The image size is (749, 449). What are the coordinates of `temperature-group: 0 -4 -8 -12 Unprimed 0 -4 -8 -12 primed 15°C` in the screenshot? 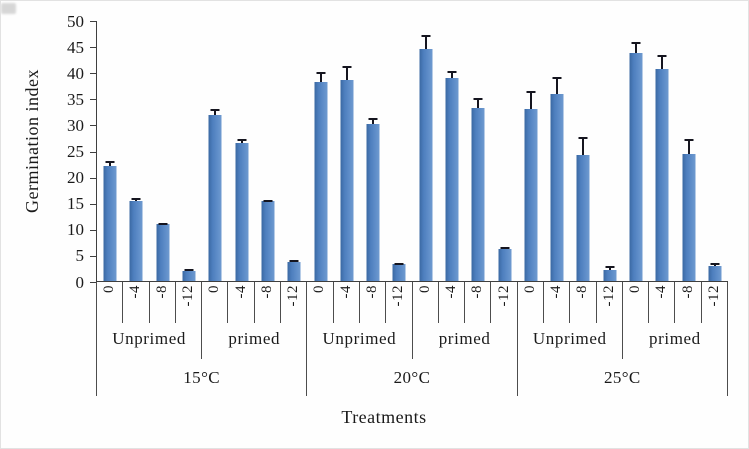 It's located at (202, 339).